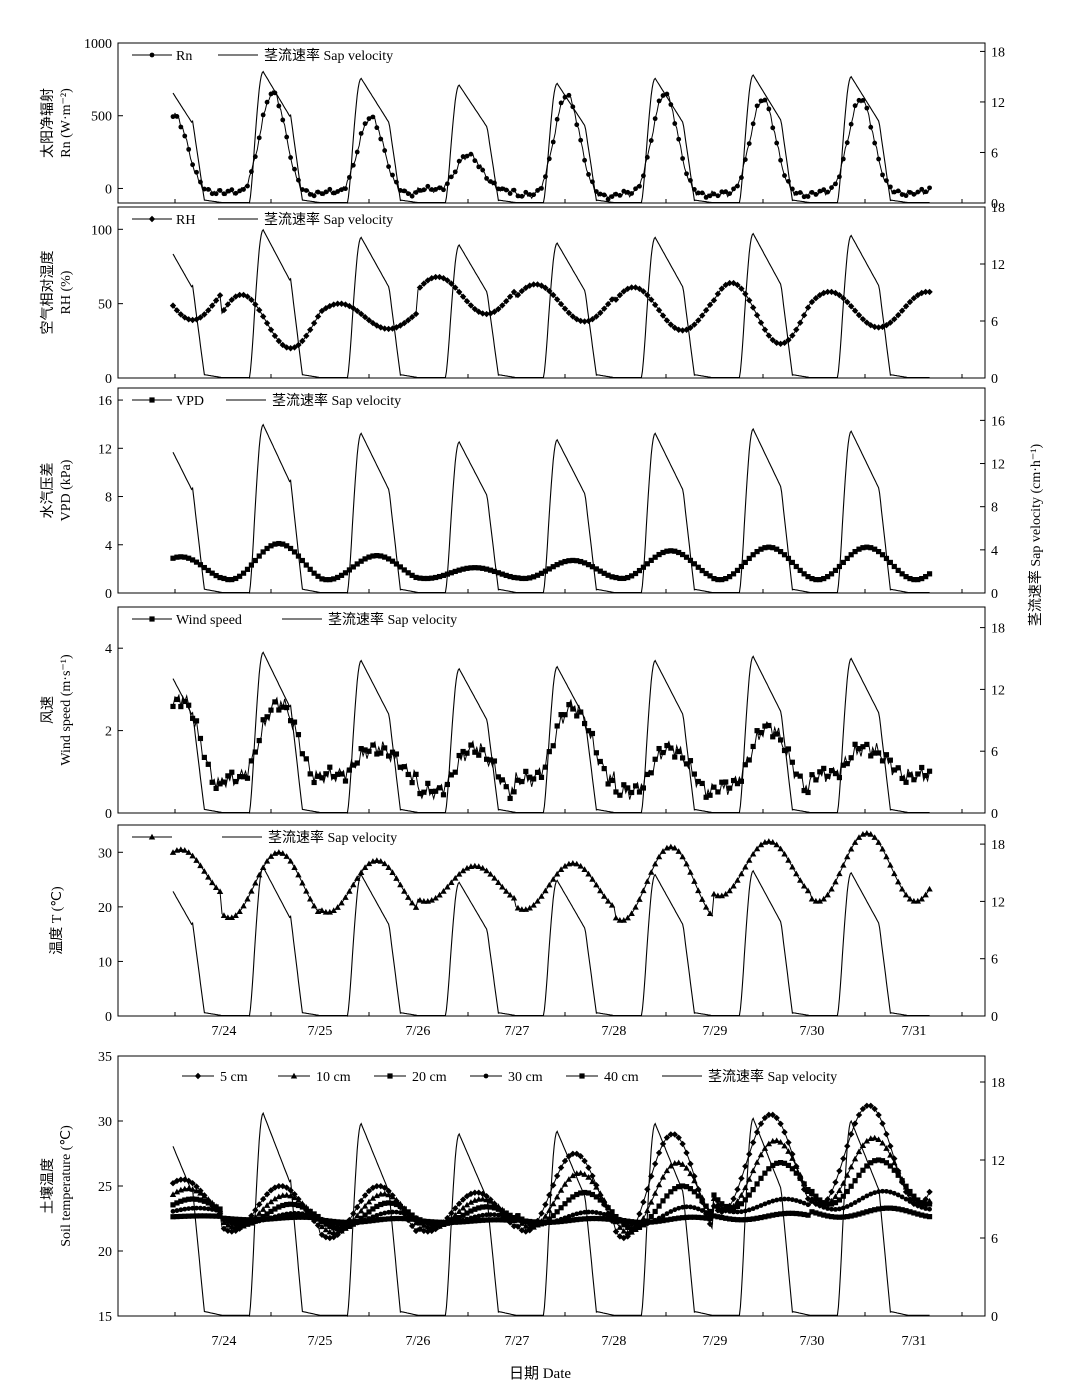 This screenshot has width=1065, height=1387. I want to click on legend-marker-soil, so click(486, 1076).